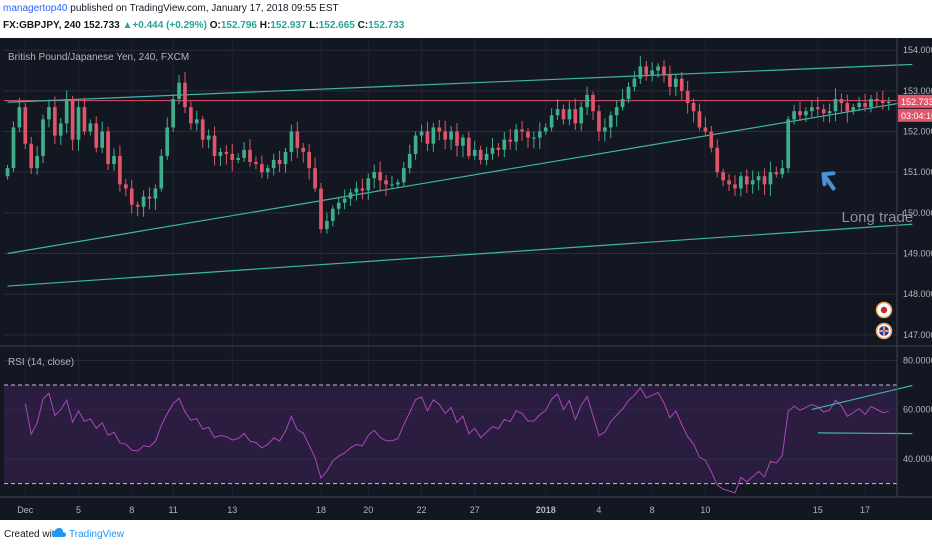  Describe the element at coordinates (288, 25) in the screenshot. I see `ohlc-high-value: 152.937` at that location.